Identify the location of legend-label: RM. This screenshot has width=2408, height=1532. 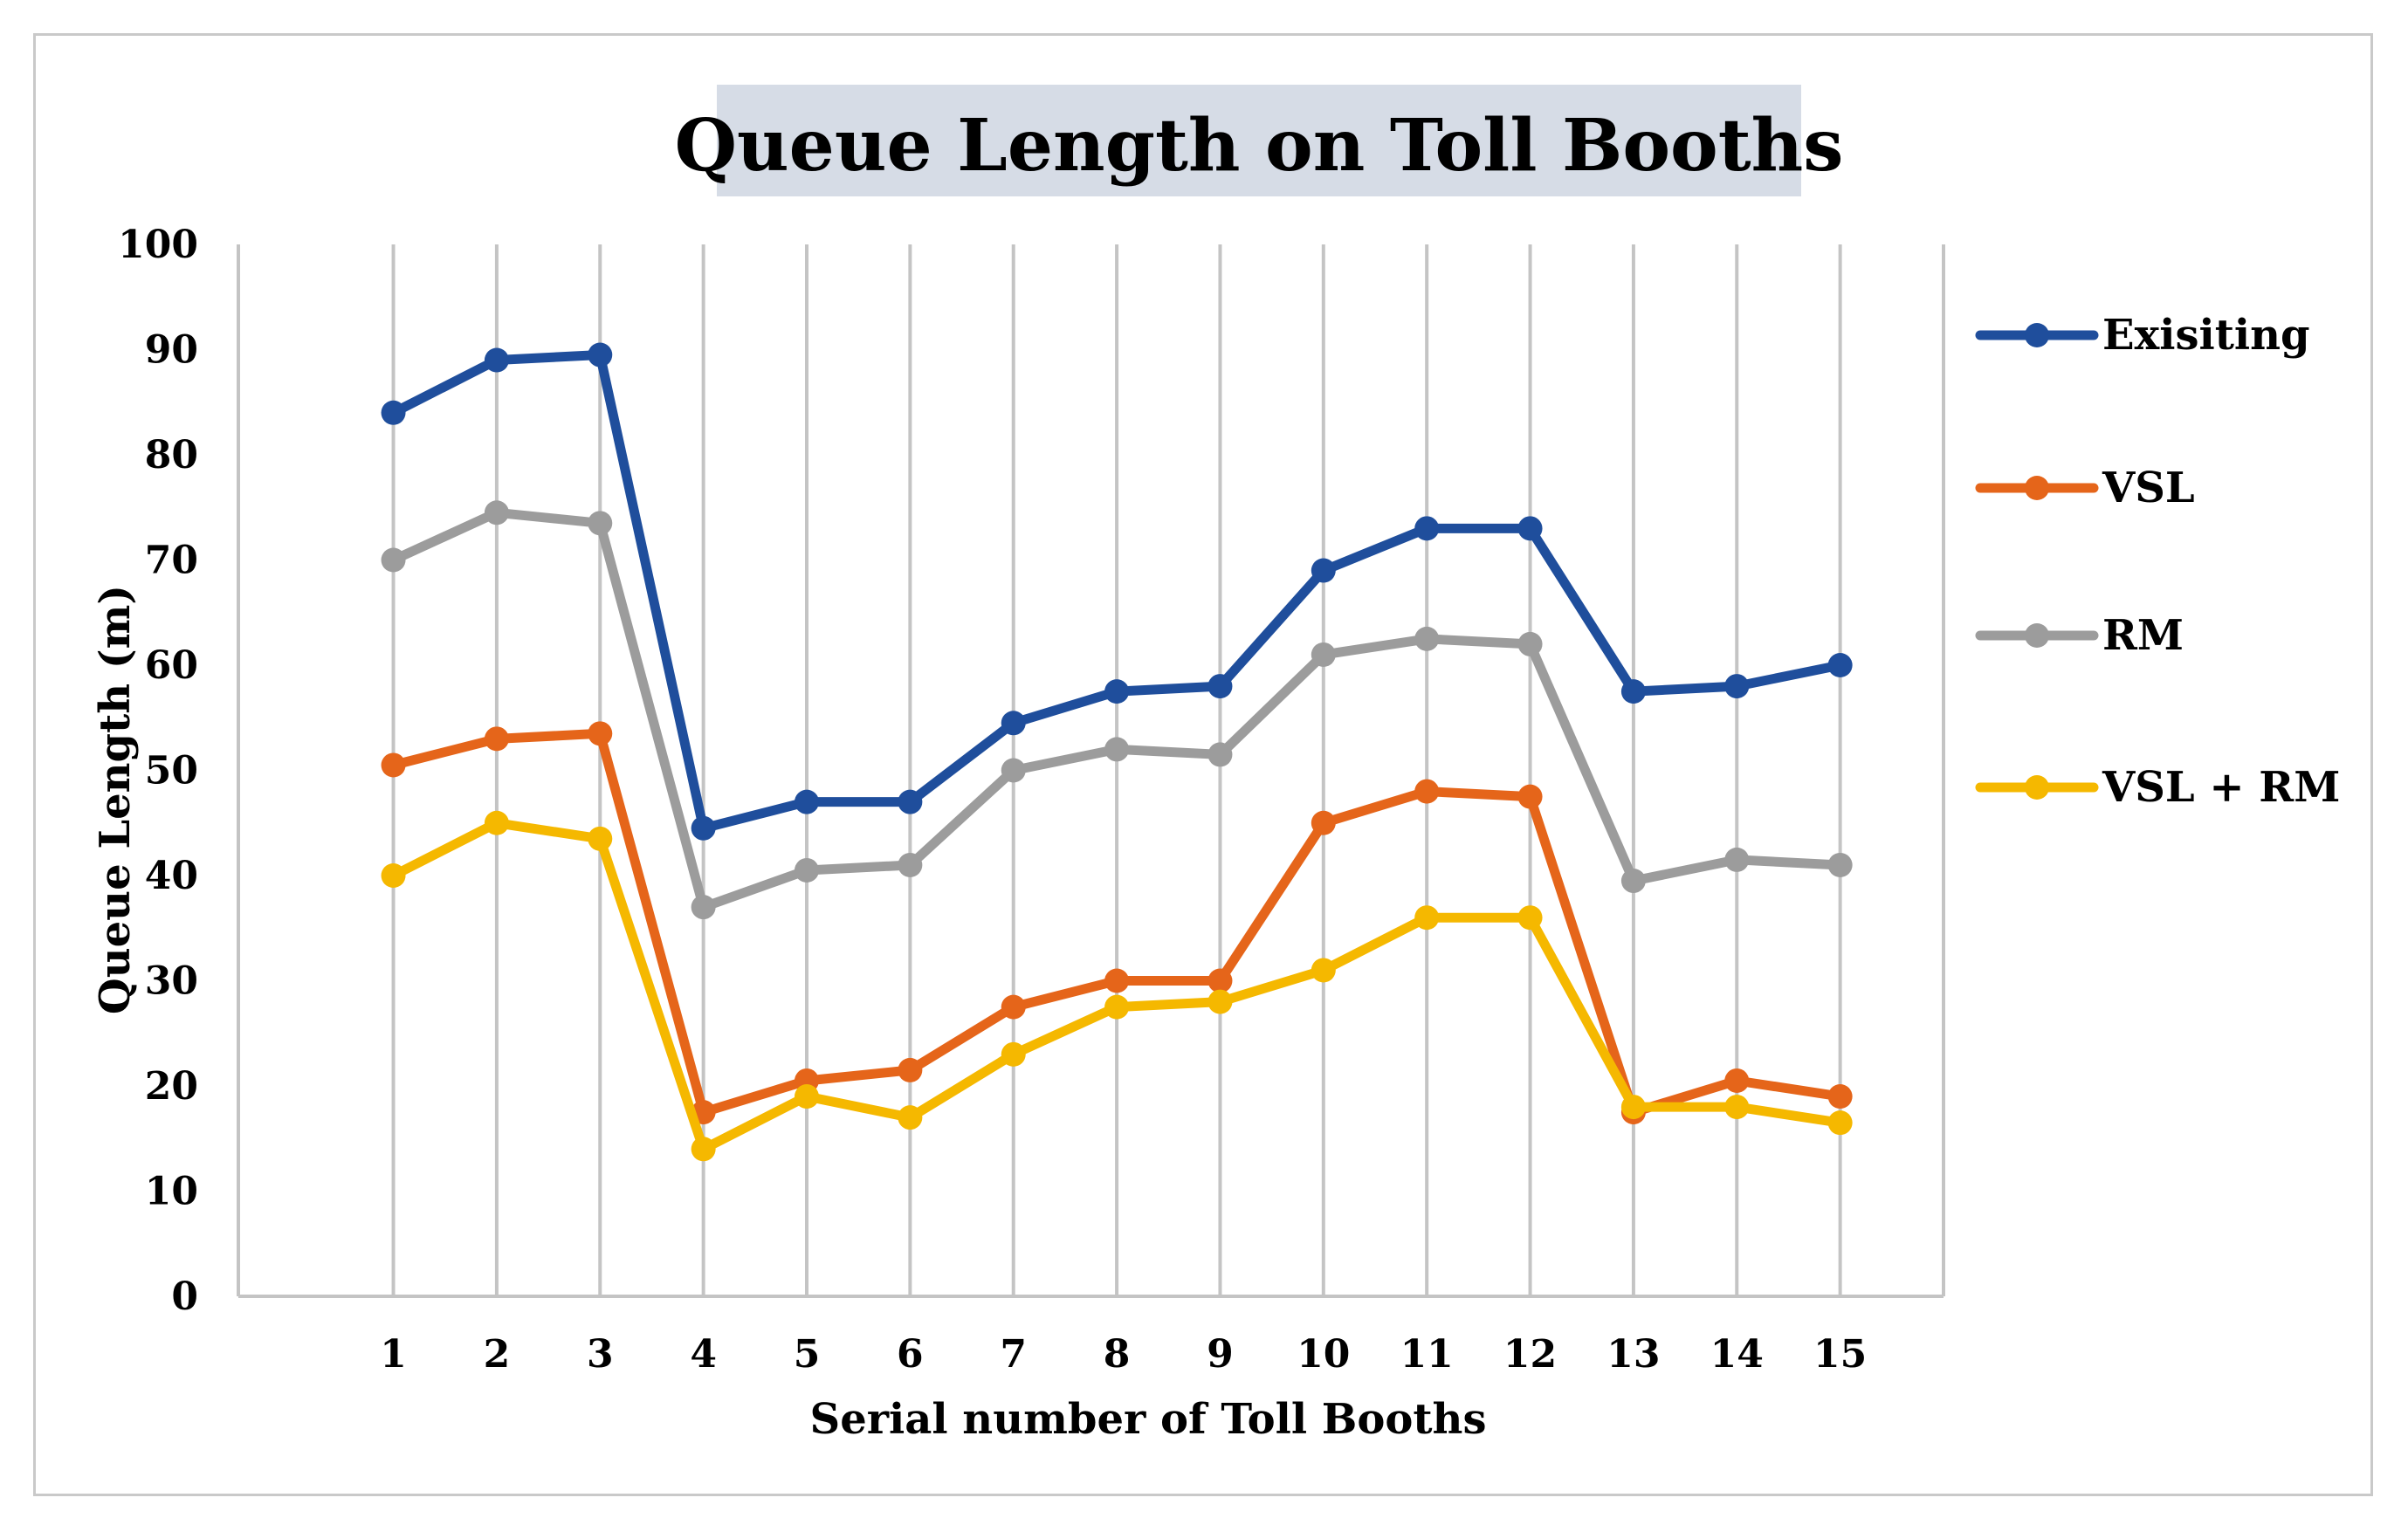
(2143, 635).